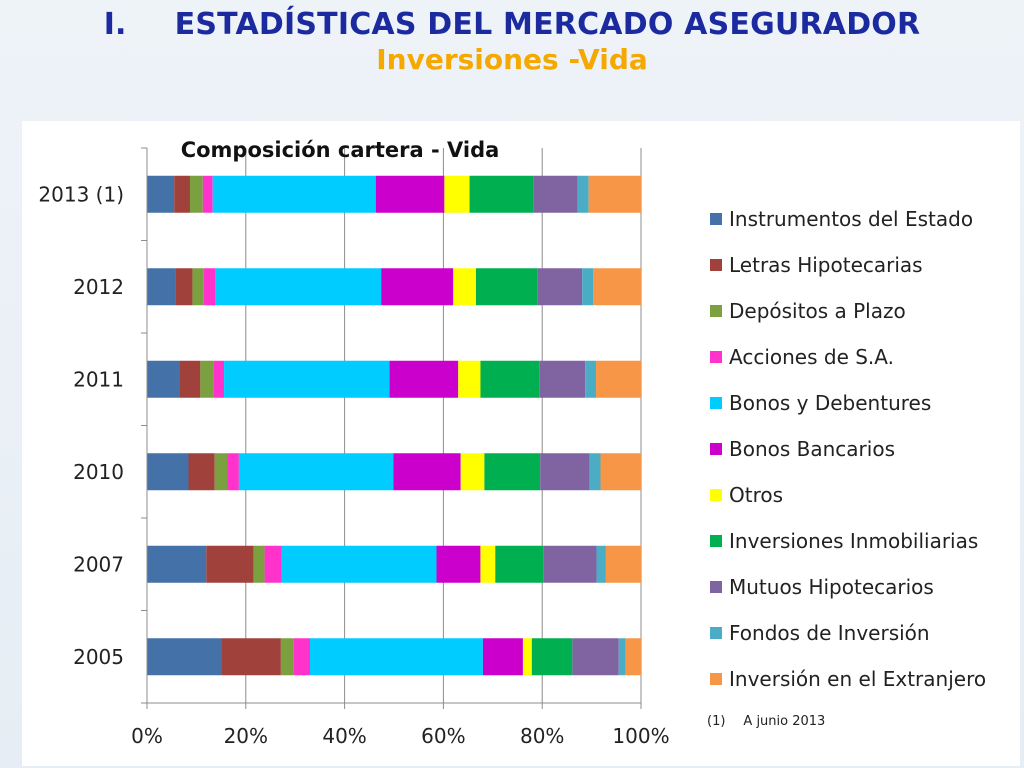  What do you see at coordinates (829, 633) in the screenshot?
I see `legend-label: Fondos de Inversión` at bounding box center [829, 633].